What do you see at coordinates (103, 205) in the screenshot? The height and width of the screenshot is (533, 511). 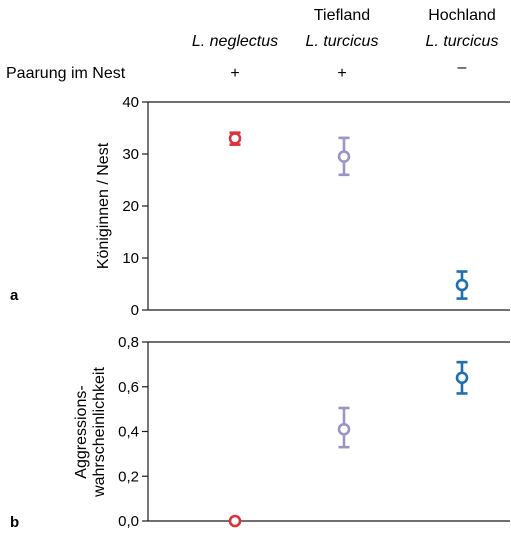 I see `panel-a-y-label: Königinnen / Nest` at bounding box center [103, 205].